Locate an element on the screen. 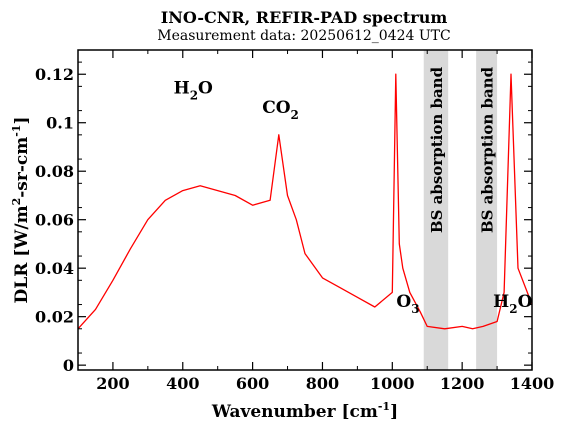 The width and height of the screenshot is (567, 425). annotation-1: H2O is located at coordinates (193, 91).